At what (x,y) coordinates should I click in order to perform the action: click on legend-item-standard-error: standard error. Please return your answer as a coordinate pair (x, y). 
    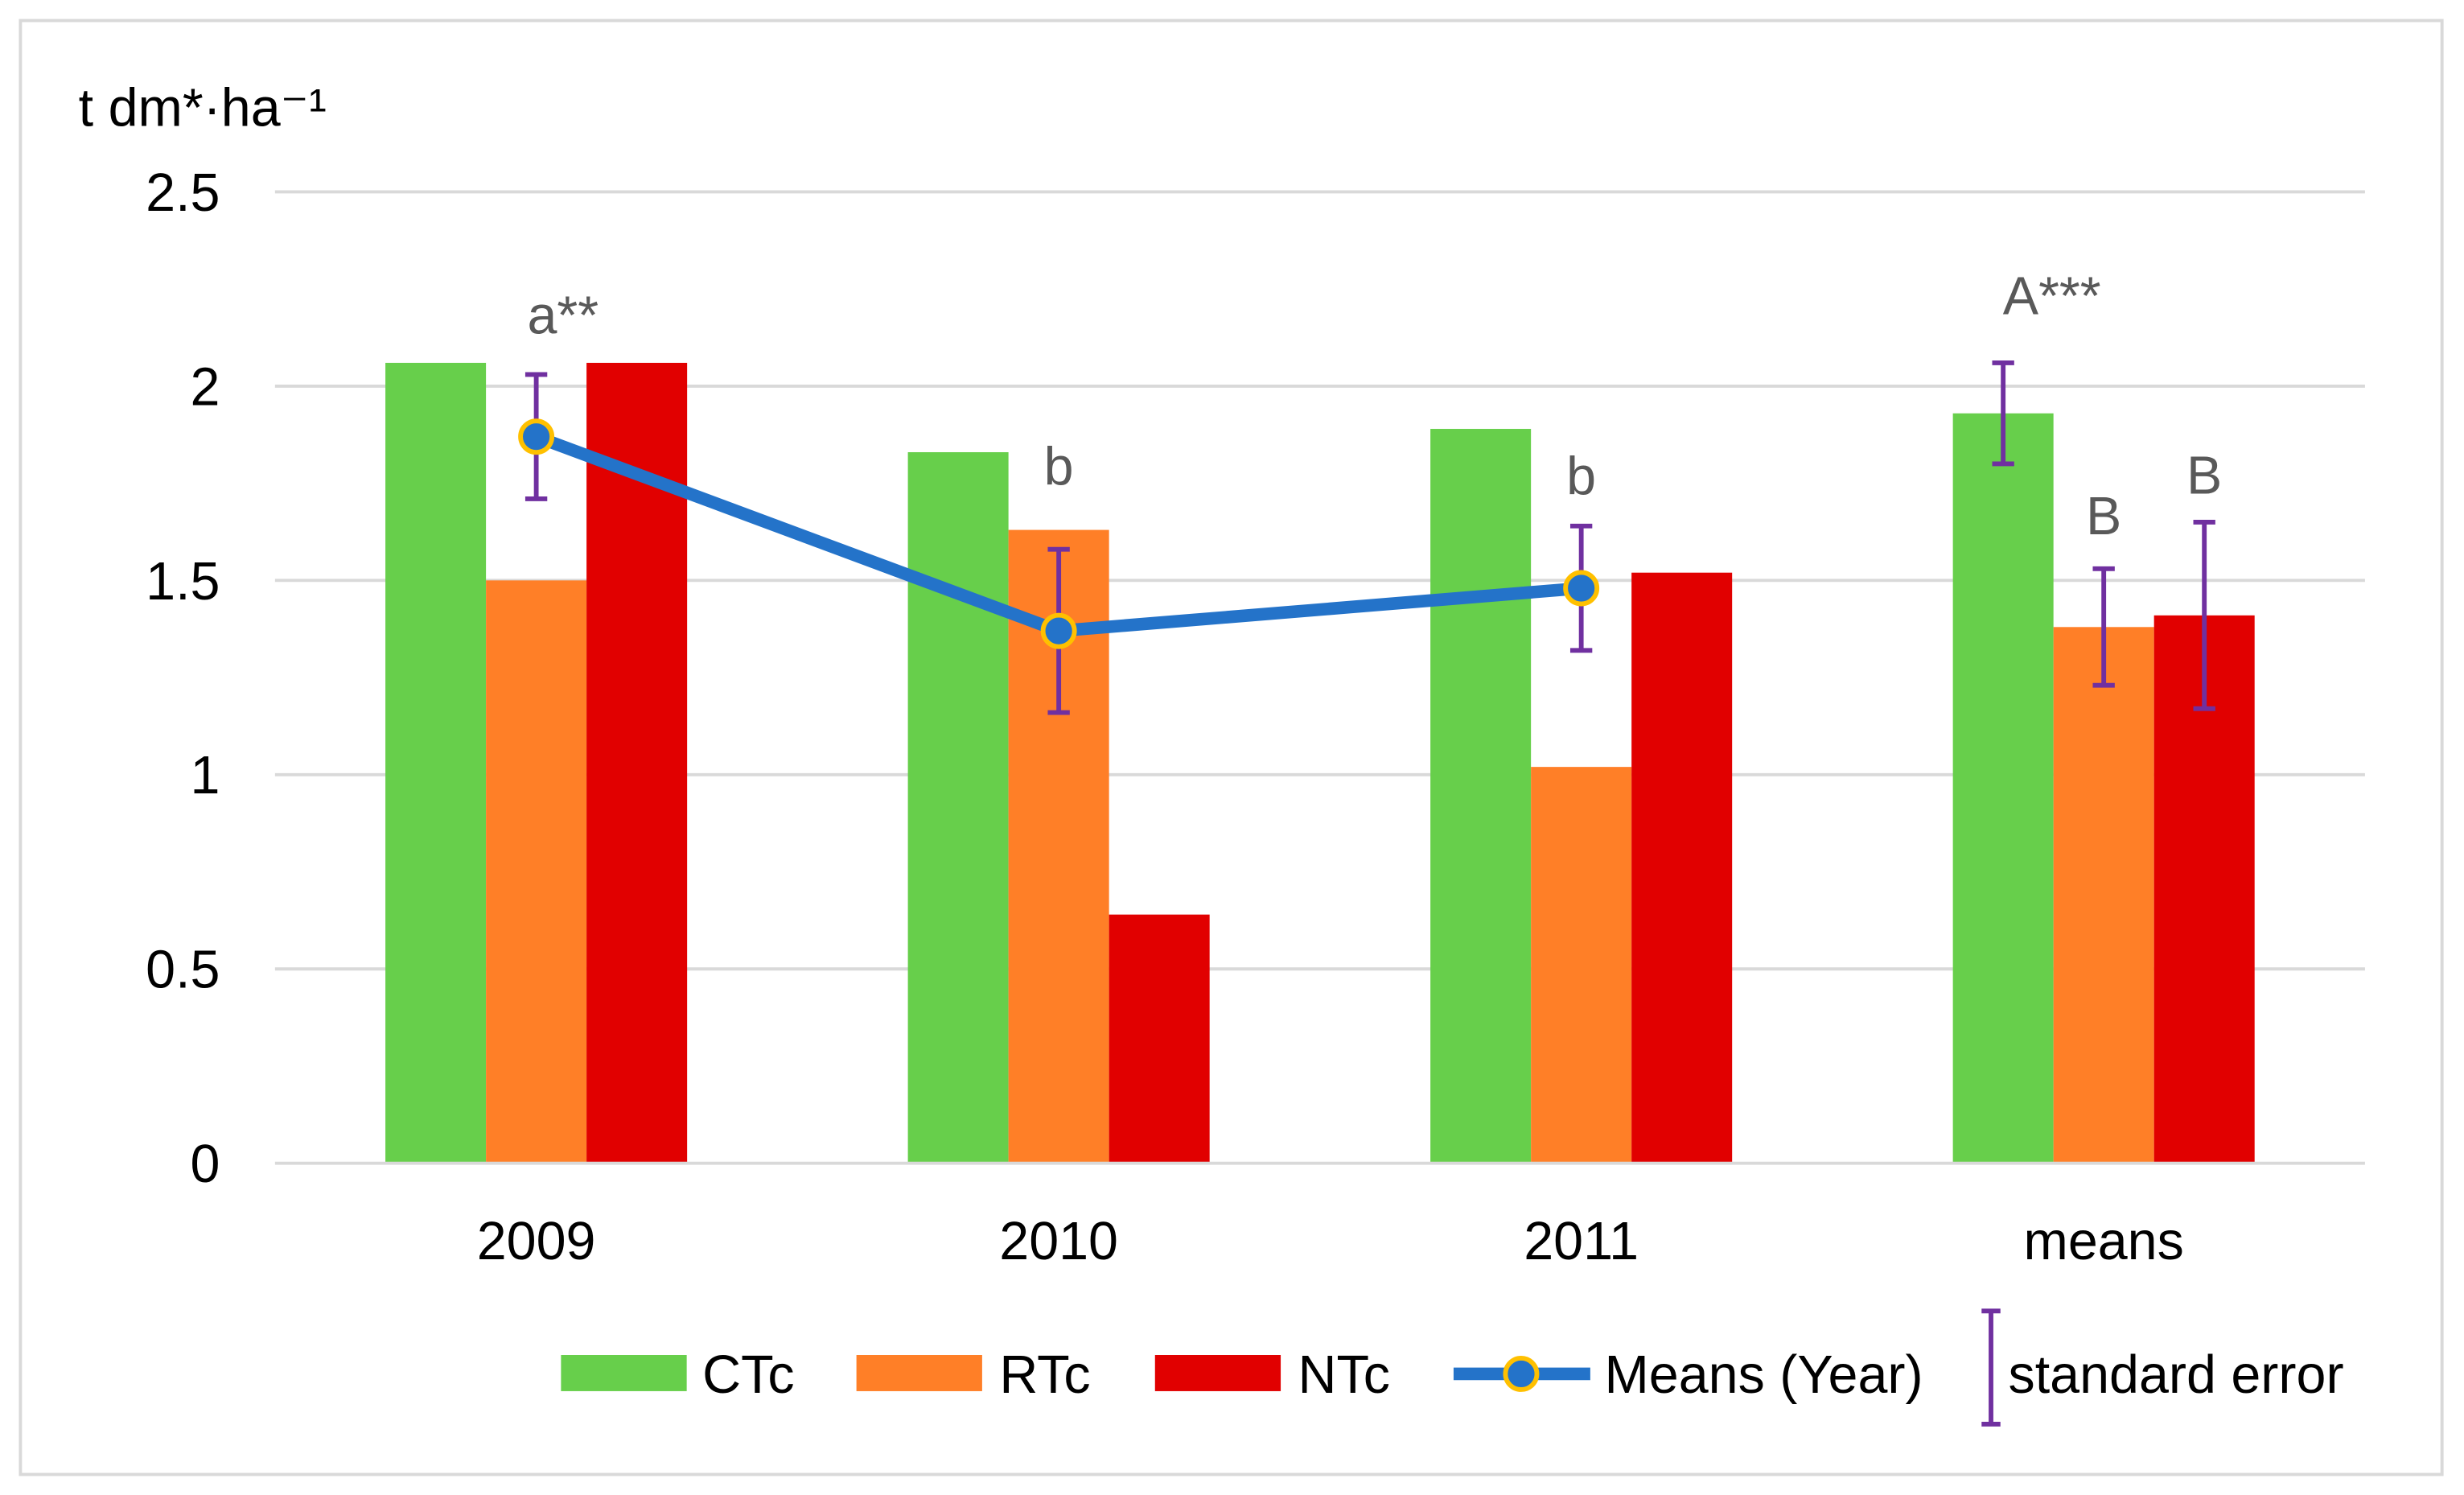
    Looking at the image, I should click on (2162, 1367).